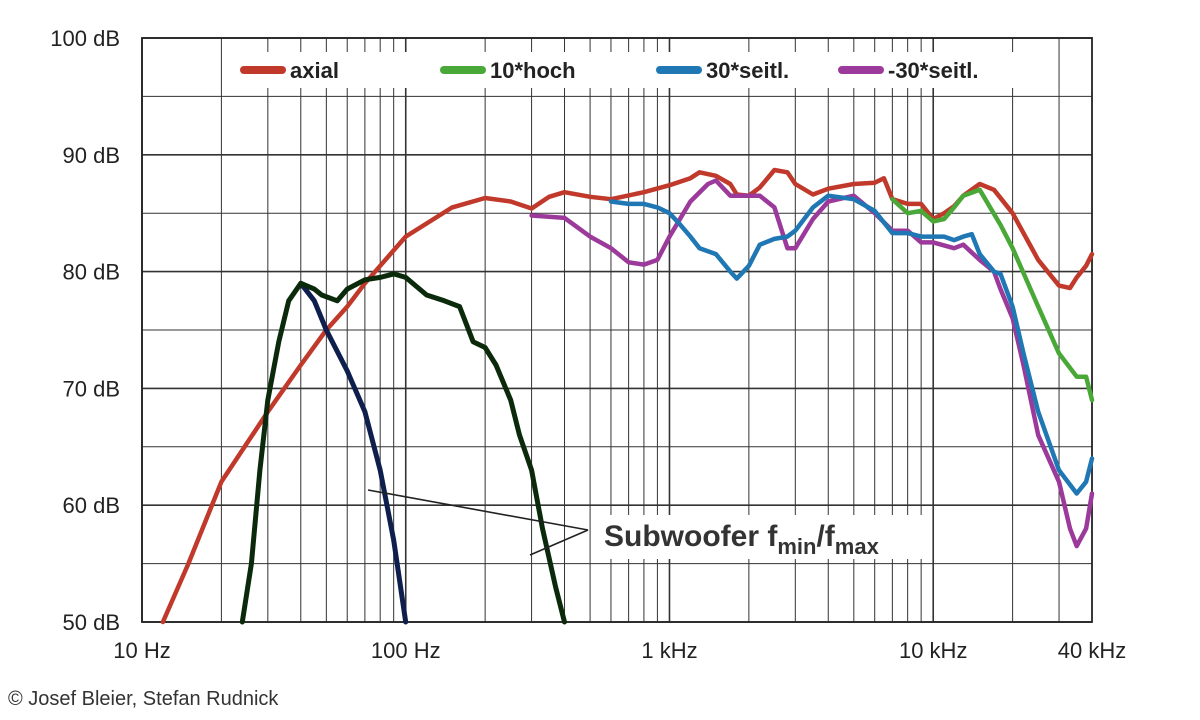 The image size is (1200, 720). I want to click on series-line-subwoofer-f-min, so click(353, 452).